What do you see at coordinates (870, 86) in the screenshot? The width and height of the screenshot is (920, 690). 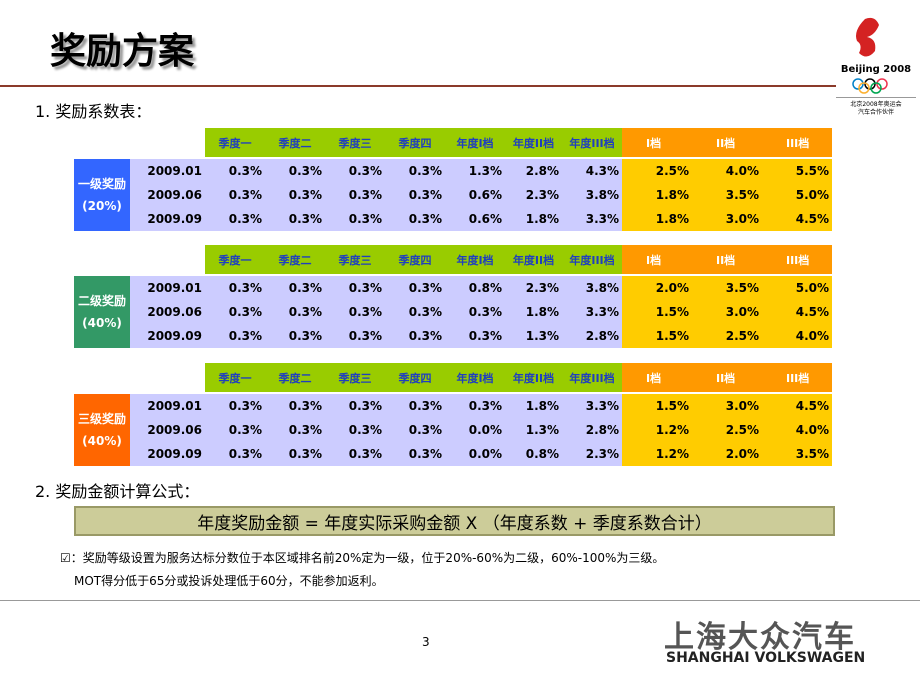 I see `olympic-rings` at bounding box center [870, 86].